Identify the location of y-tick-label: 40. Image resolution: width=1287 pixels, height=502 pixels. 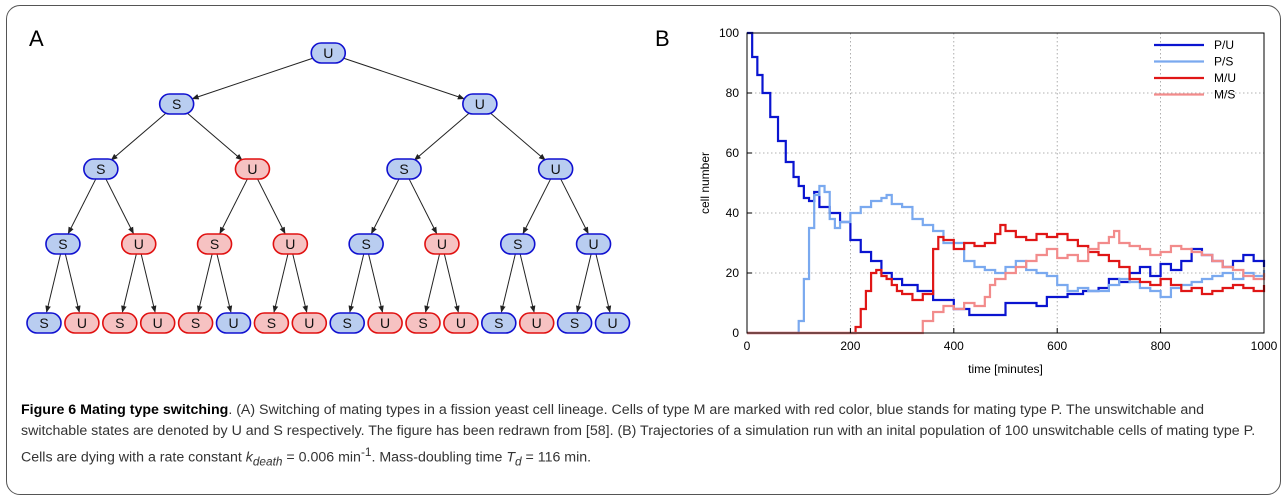
(733, 213).